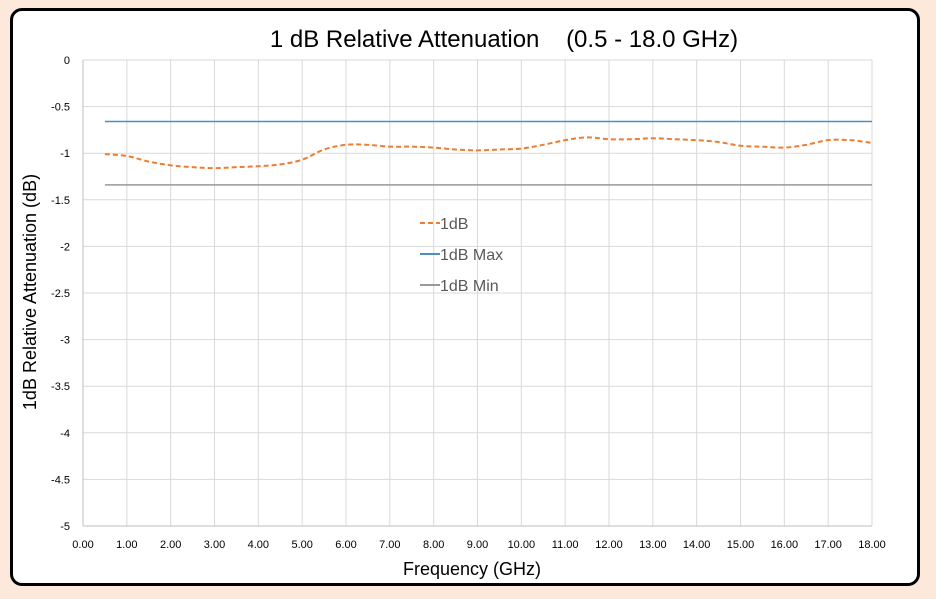 The width and height of the screenshot is (936, 599). I want to click on x-tick-label: 5.00, so click(301, 545).